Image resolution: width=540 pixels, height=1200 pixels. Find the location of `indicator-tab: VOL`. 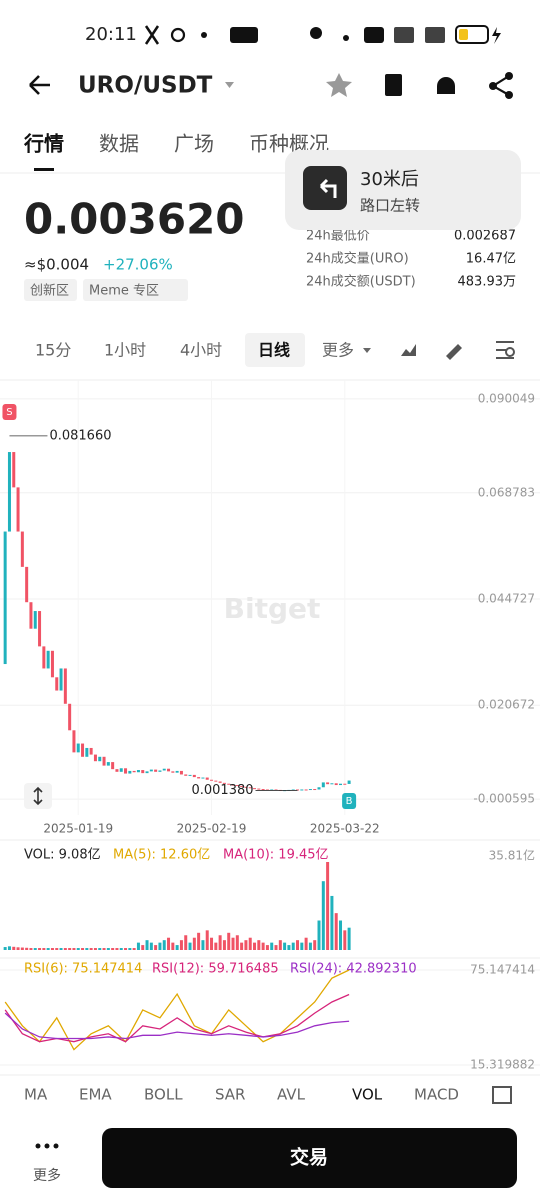

indicator-tab: VOL is located at coordinates (367, 1095).